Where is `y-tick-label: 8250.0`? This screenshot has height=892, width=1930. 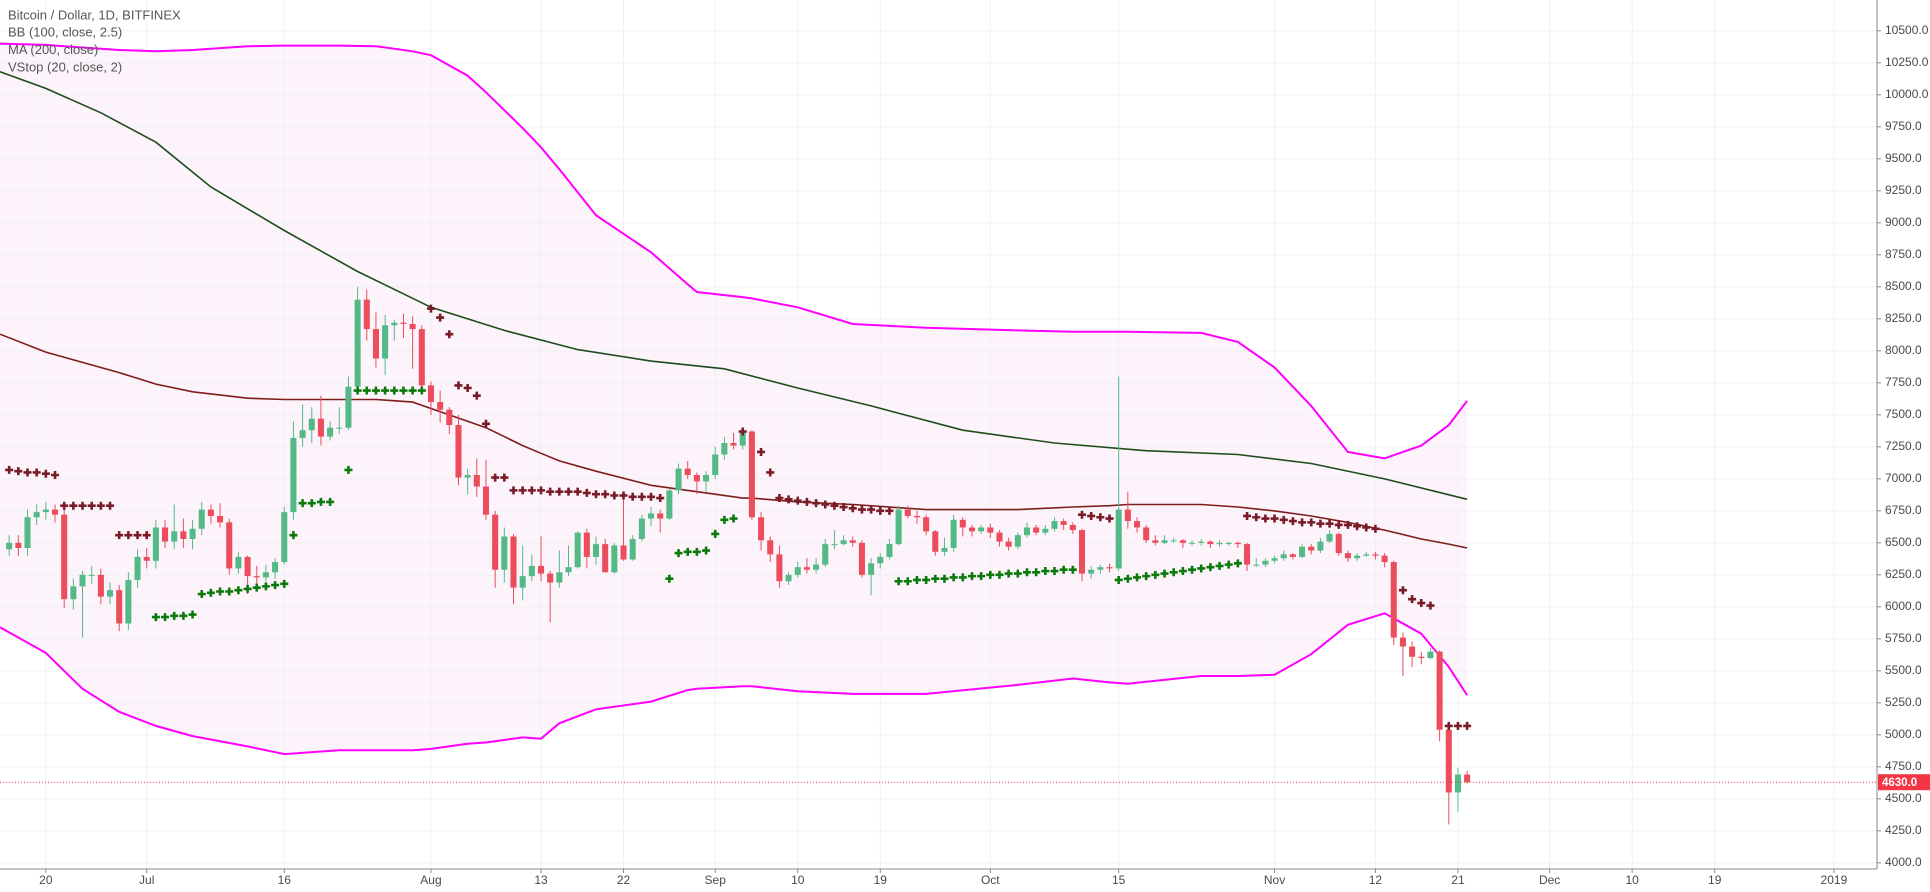
y-tick-label: 8250.0 is located at coordinates (1903, 318).